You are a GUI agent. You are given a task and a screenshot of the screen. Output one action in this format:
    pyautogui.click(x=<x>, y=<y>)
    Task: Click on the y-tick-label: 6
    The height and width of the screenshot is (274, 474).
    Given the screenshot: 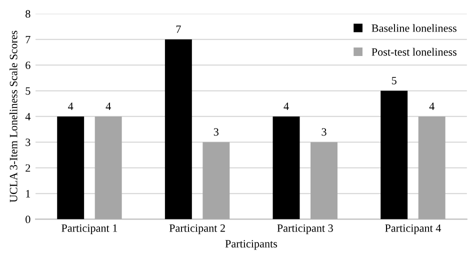 What is the action you would take?
    pyautogui.click(x=28, y=66)
    